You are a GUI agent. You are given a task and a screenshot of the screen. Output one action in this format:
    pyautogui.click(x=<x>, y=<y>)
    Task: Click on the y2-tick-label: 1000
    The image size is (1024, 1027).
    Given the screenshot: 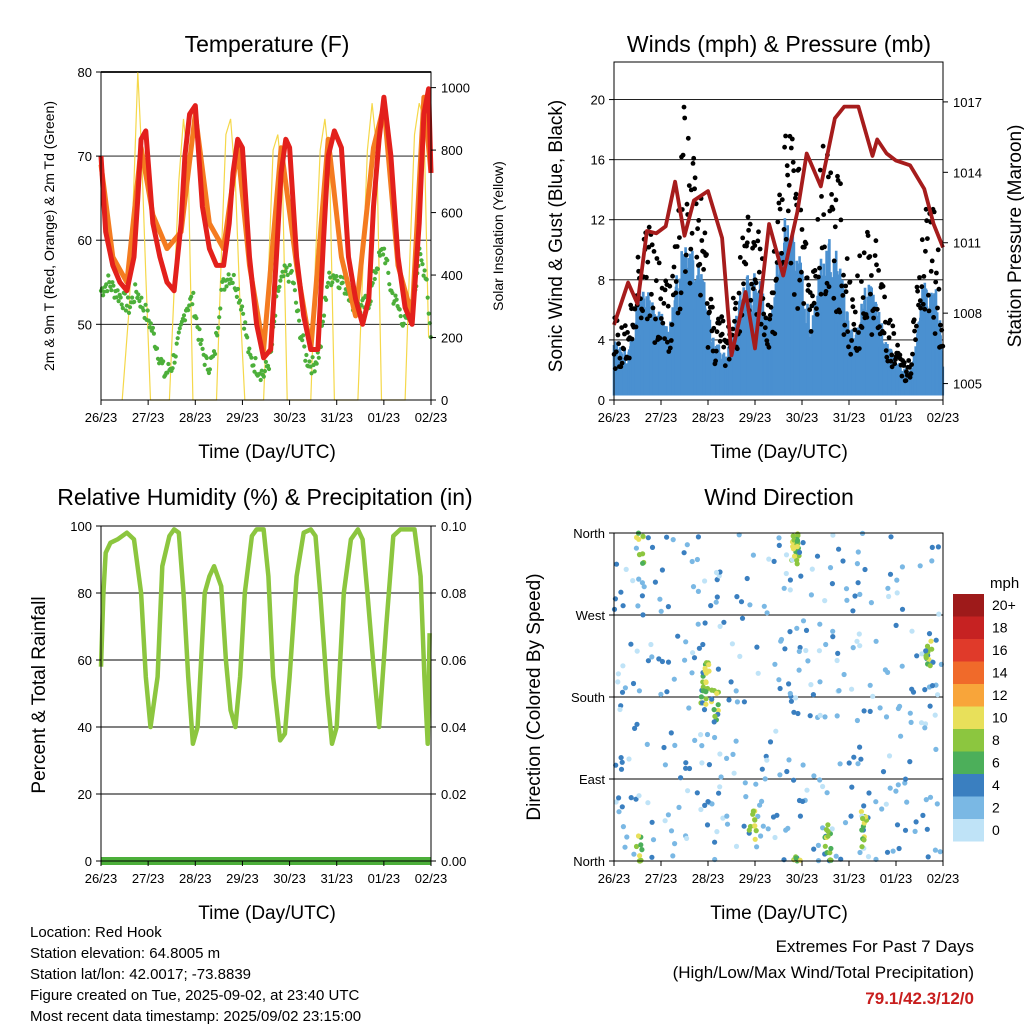 What is the action you would take?
    pyautogui.click(x=455, y=88)
    